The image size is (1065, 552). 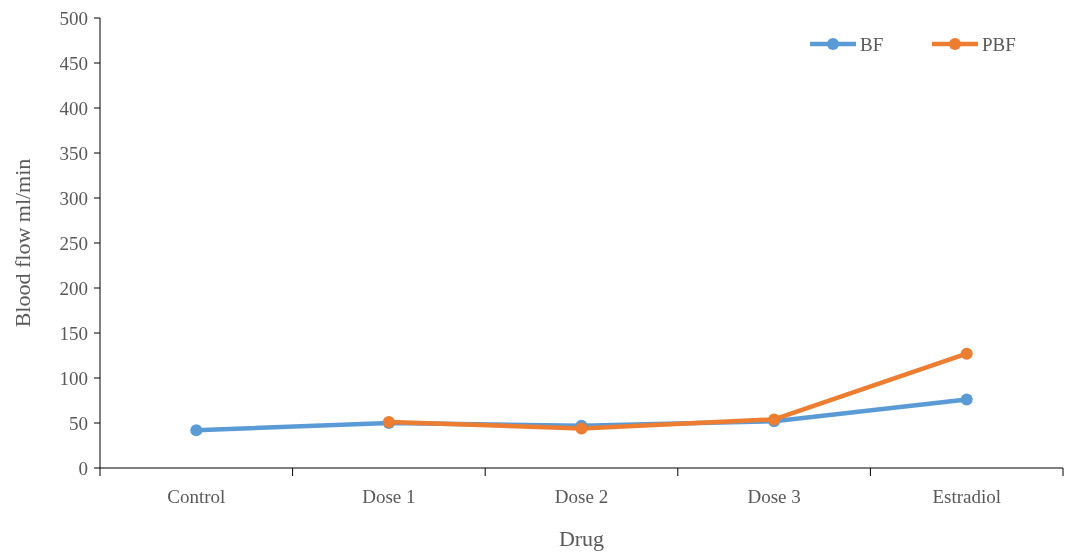 What do you see at coordinates (73, 198) in the screenshot?
I see `y-tick-label: 300` at bounding box center [73, 198].